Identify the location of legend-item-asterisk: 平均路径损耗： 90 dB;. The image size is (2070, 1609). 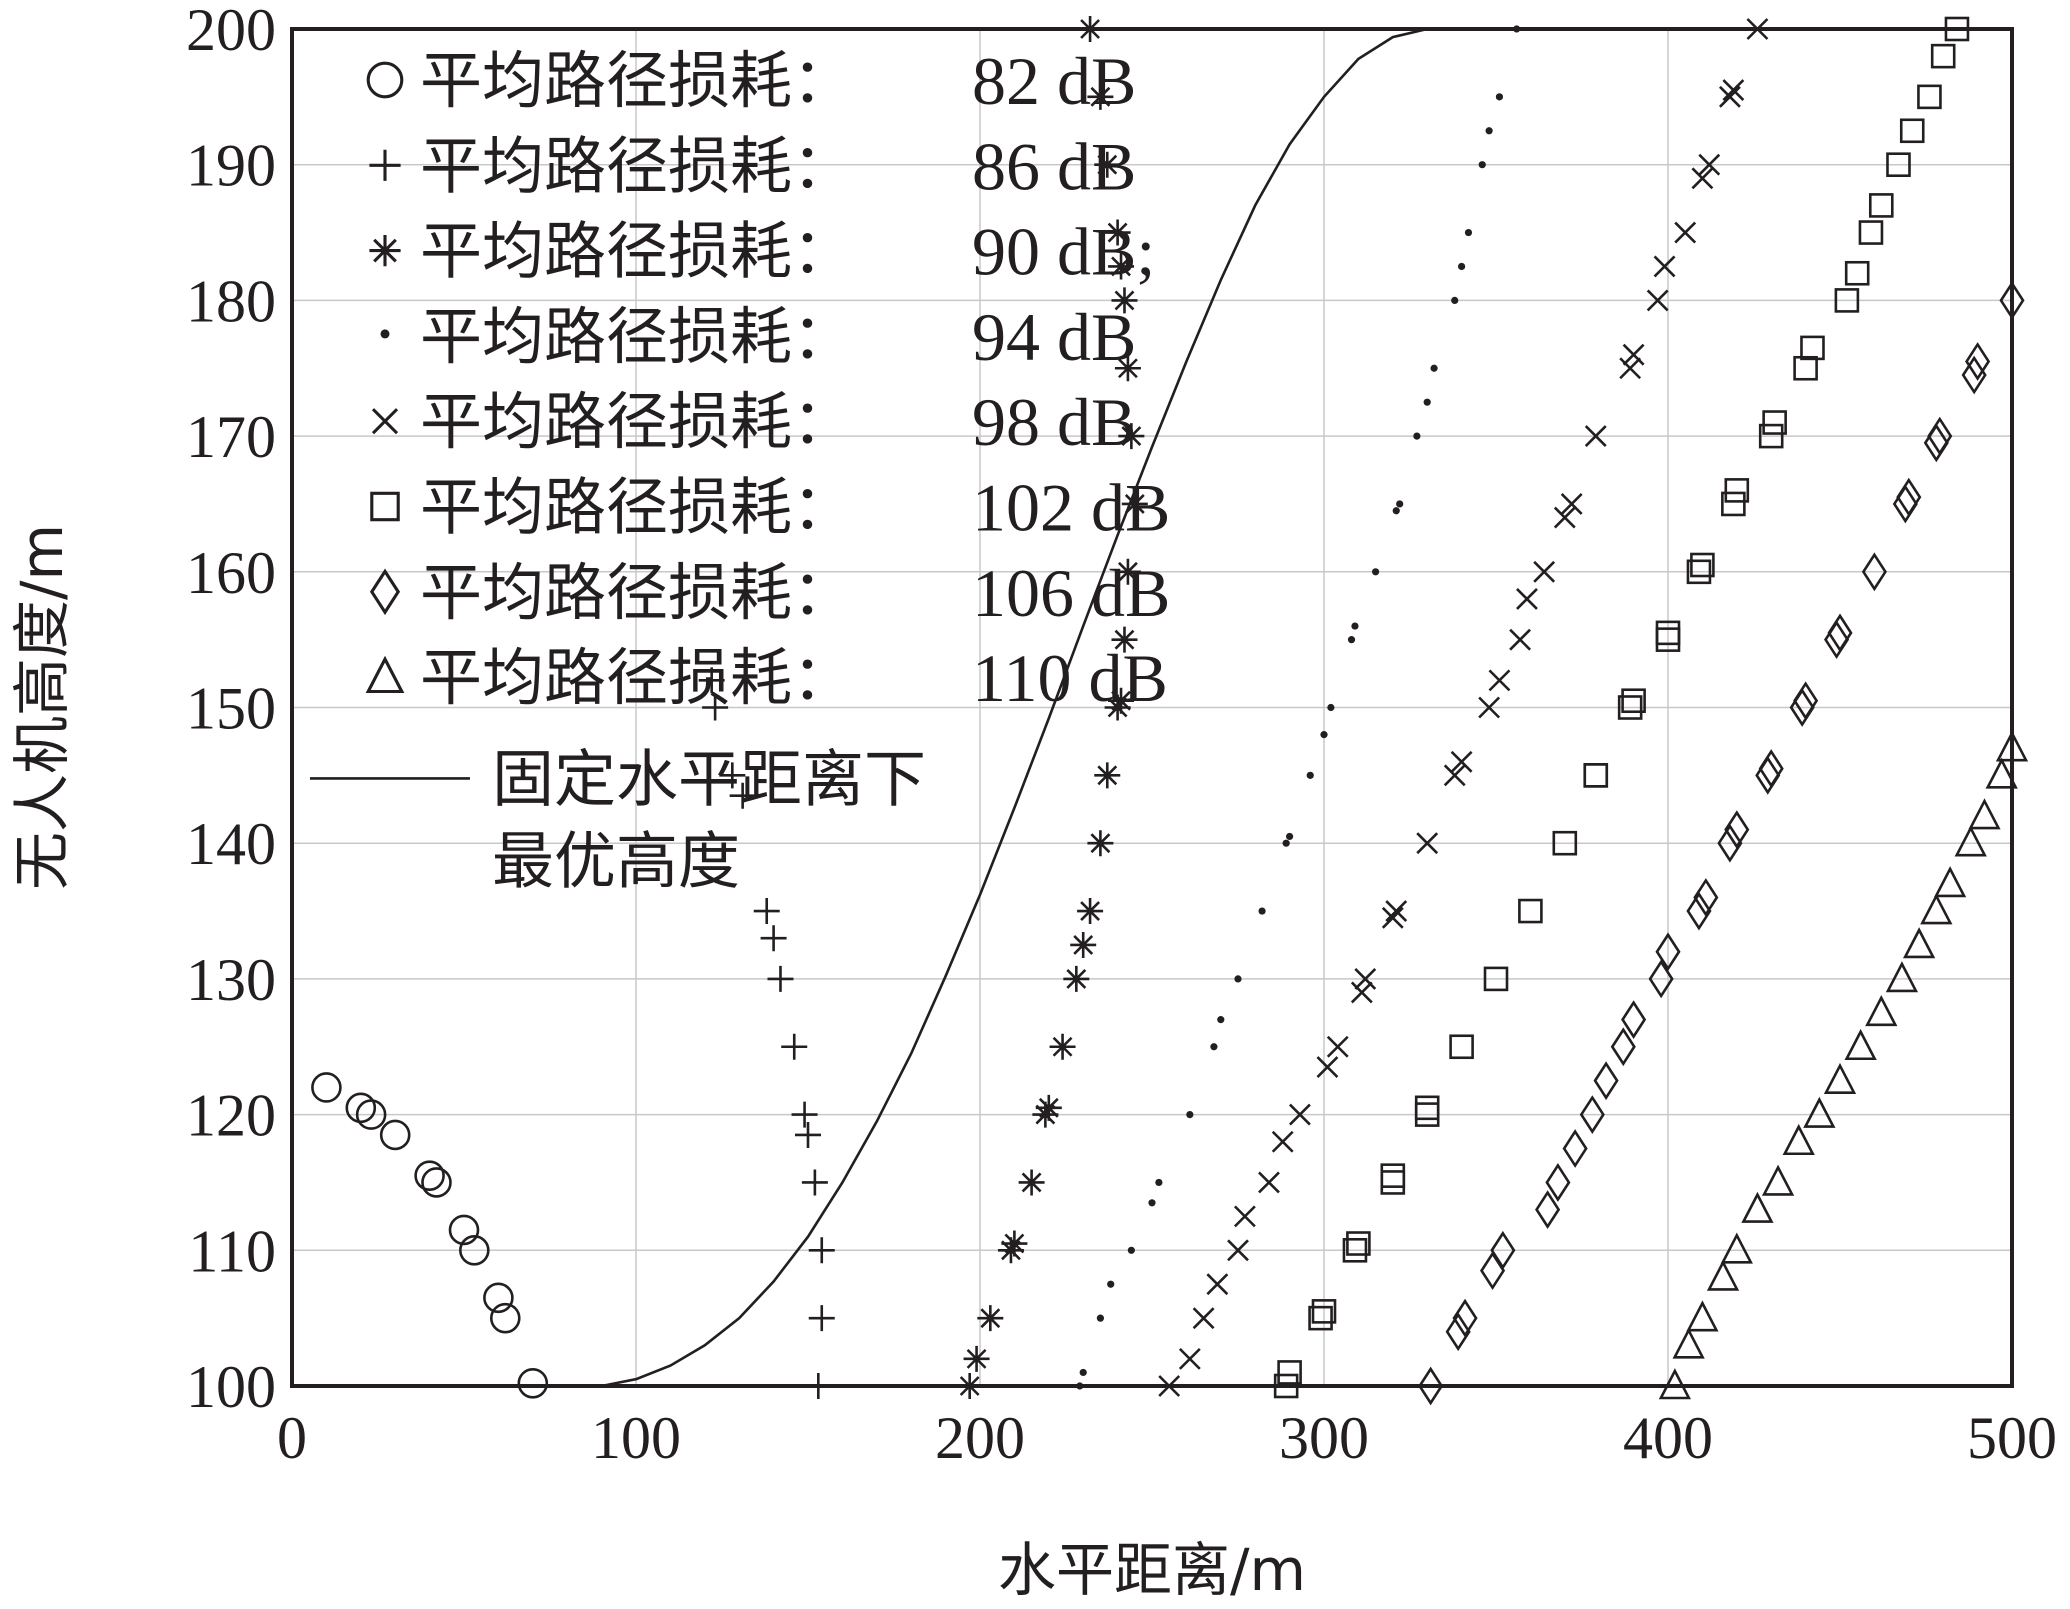
(762, 252).